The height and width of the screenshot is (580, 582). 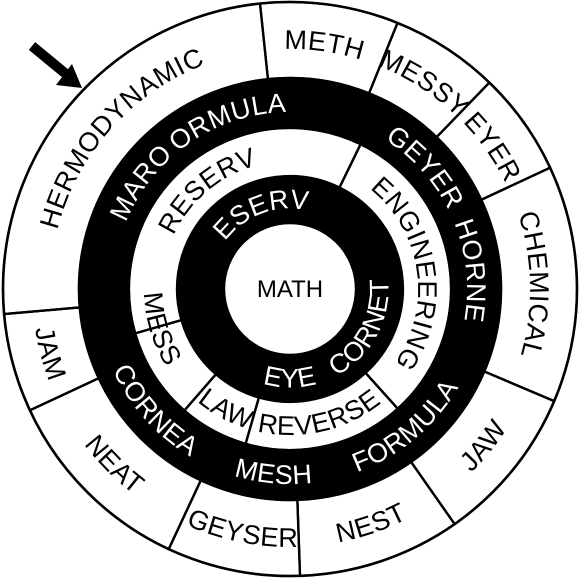 I want to click on arrow-pointer-icon, so click(x=55, y=65).